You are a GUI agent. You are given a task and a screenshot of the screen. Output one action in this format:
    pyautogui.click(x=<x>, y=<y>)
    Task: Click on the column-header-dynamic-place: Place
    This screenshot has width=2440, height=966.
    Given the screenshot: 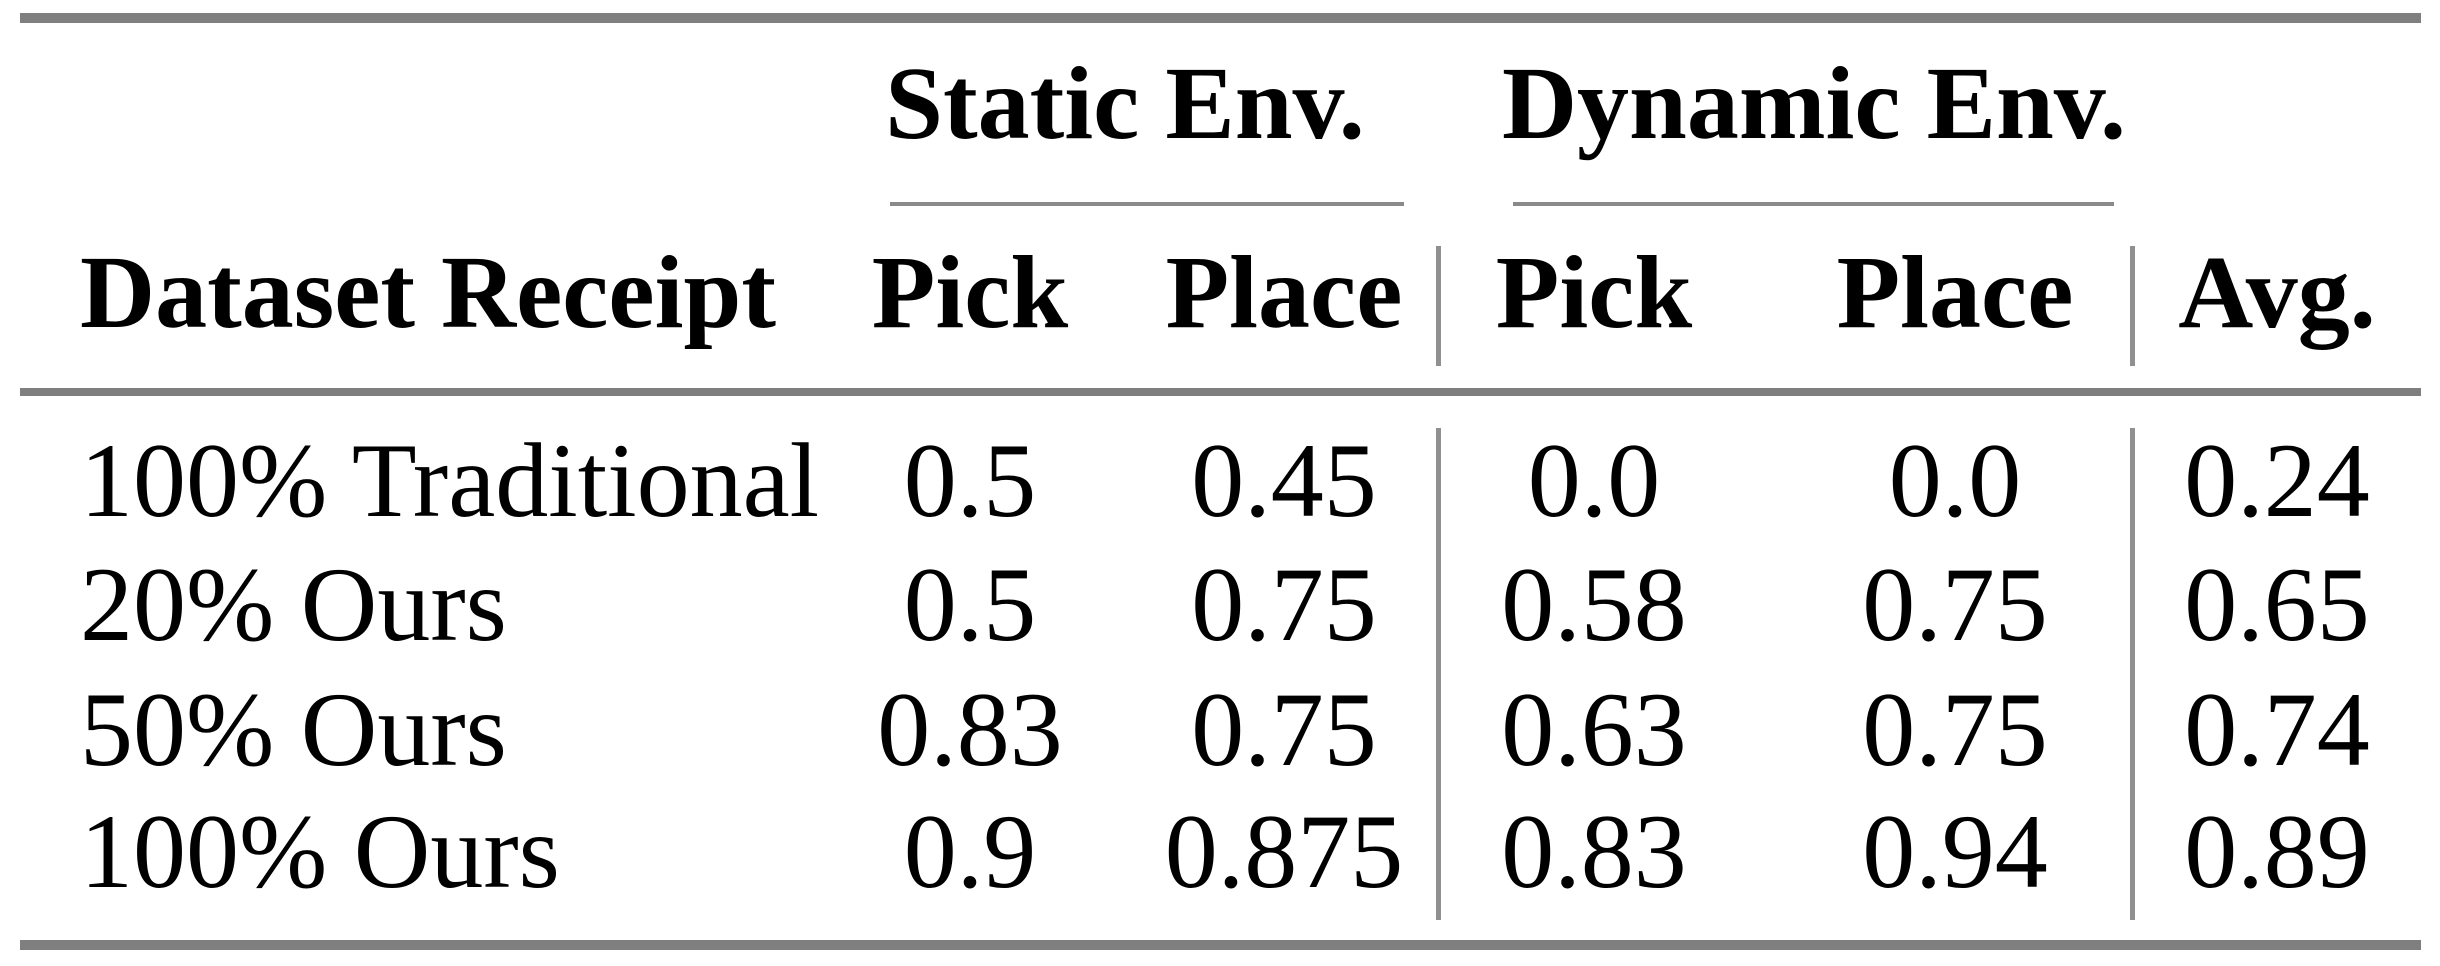 What is the action you would take?
    pyautogui.click(x=1955, y=292)
    